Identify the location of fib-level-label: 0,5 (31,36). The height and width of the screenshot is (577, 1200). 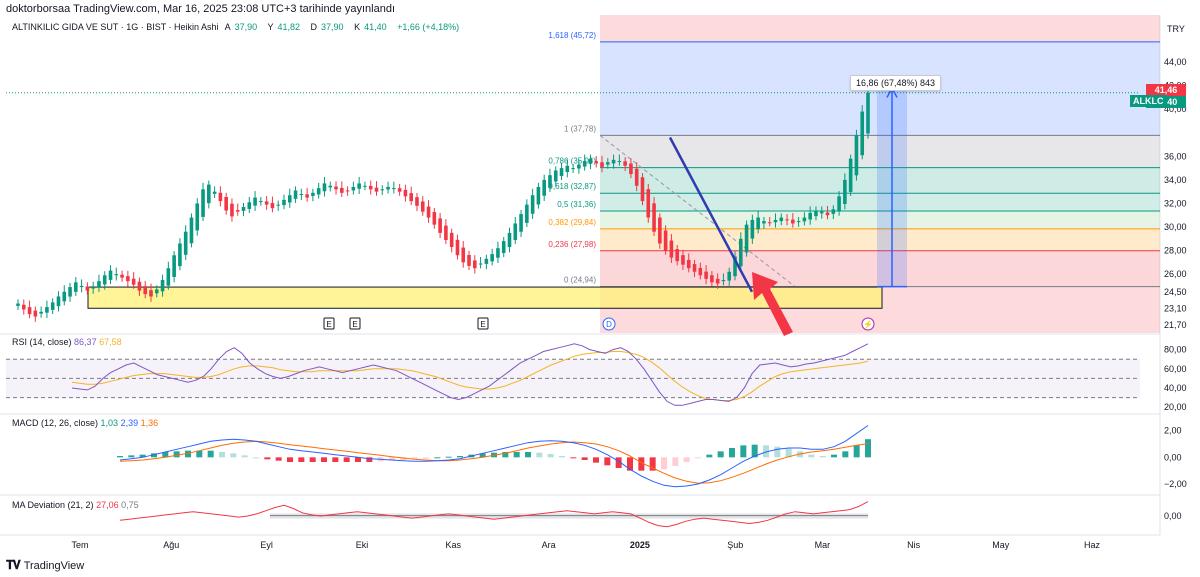
(576, 204).